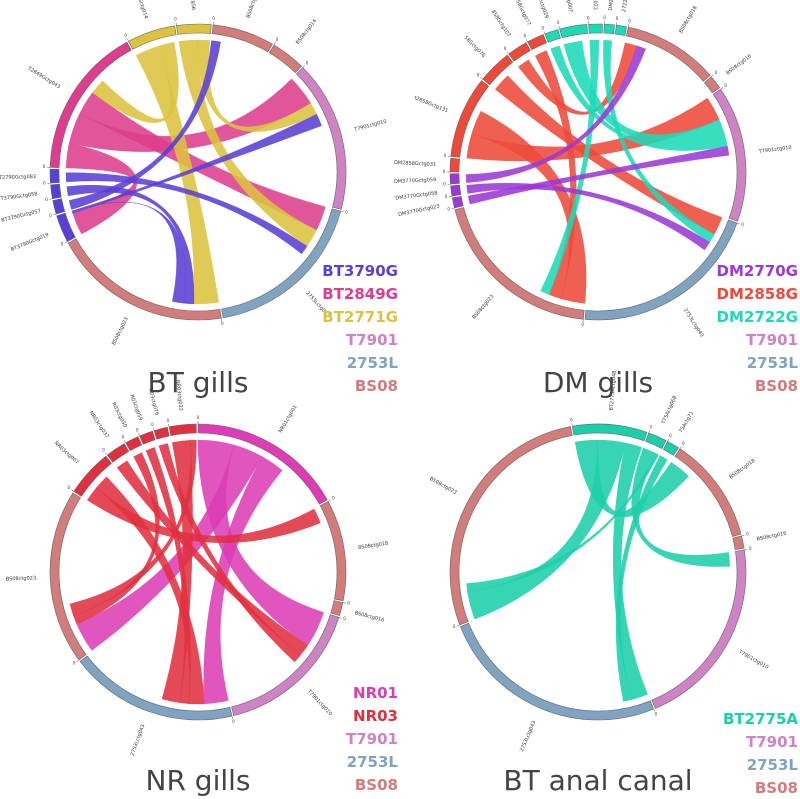 Image resolution: width=800 pixels, height=799 pixels. I want to click on segment-label: T75Actg068, so click(669, 410).